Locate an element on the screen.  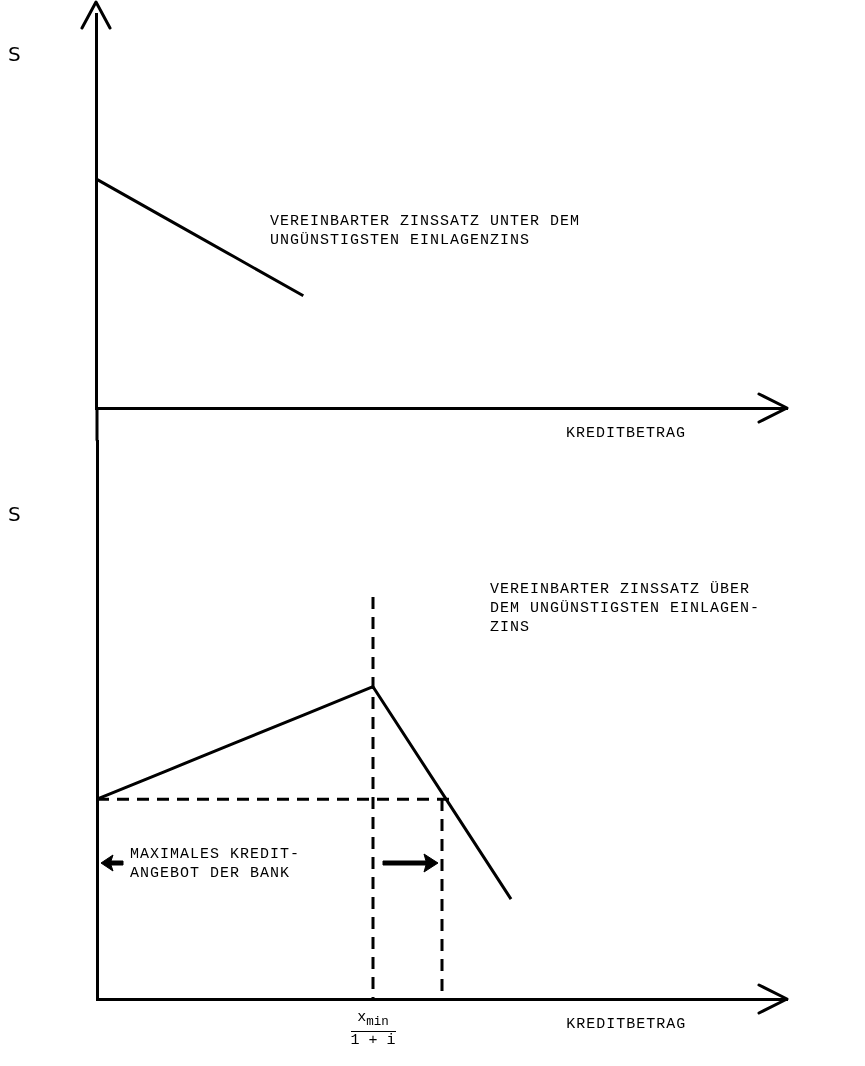
text: x$_{min}$ 1 + i is located at coordinates (373, 1029).